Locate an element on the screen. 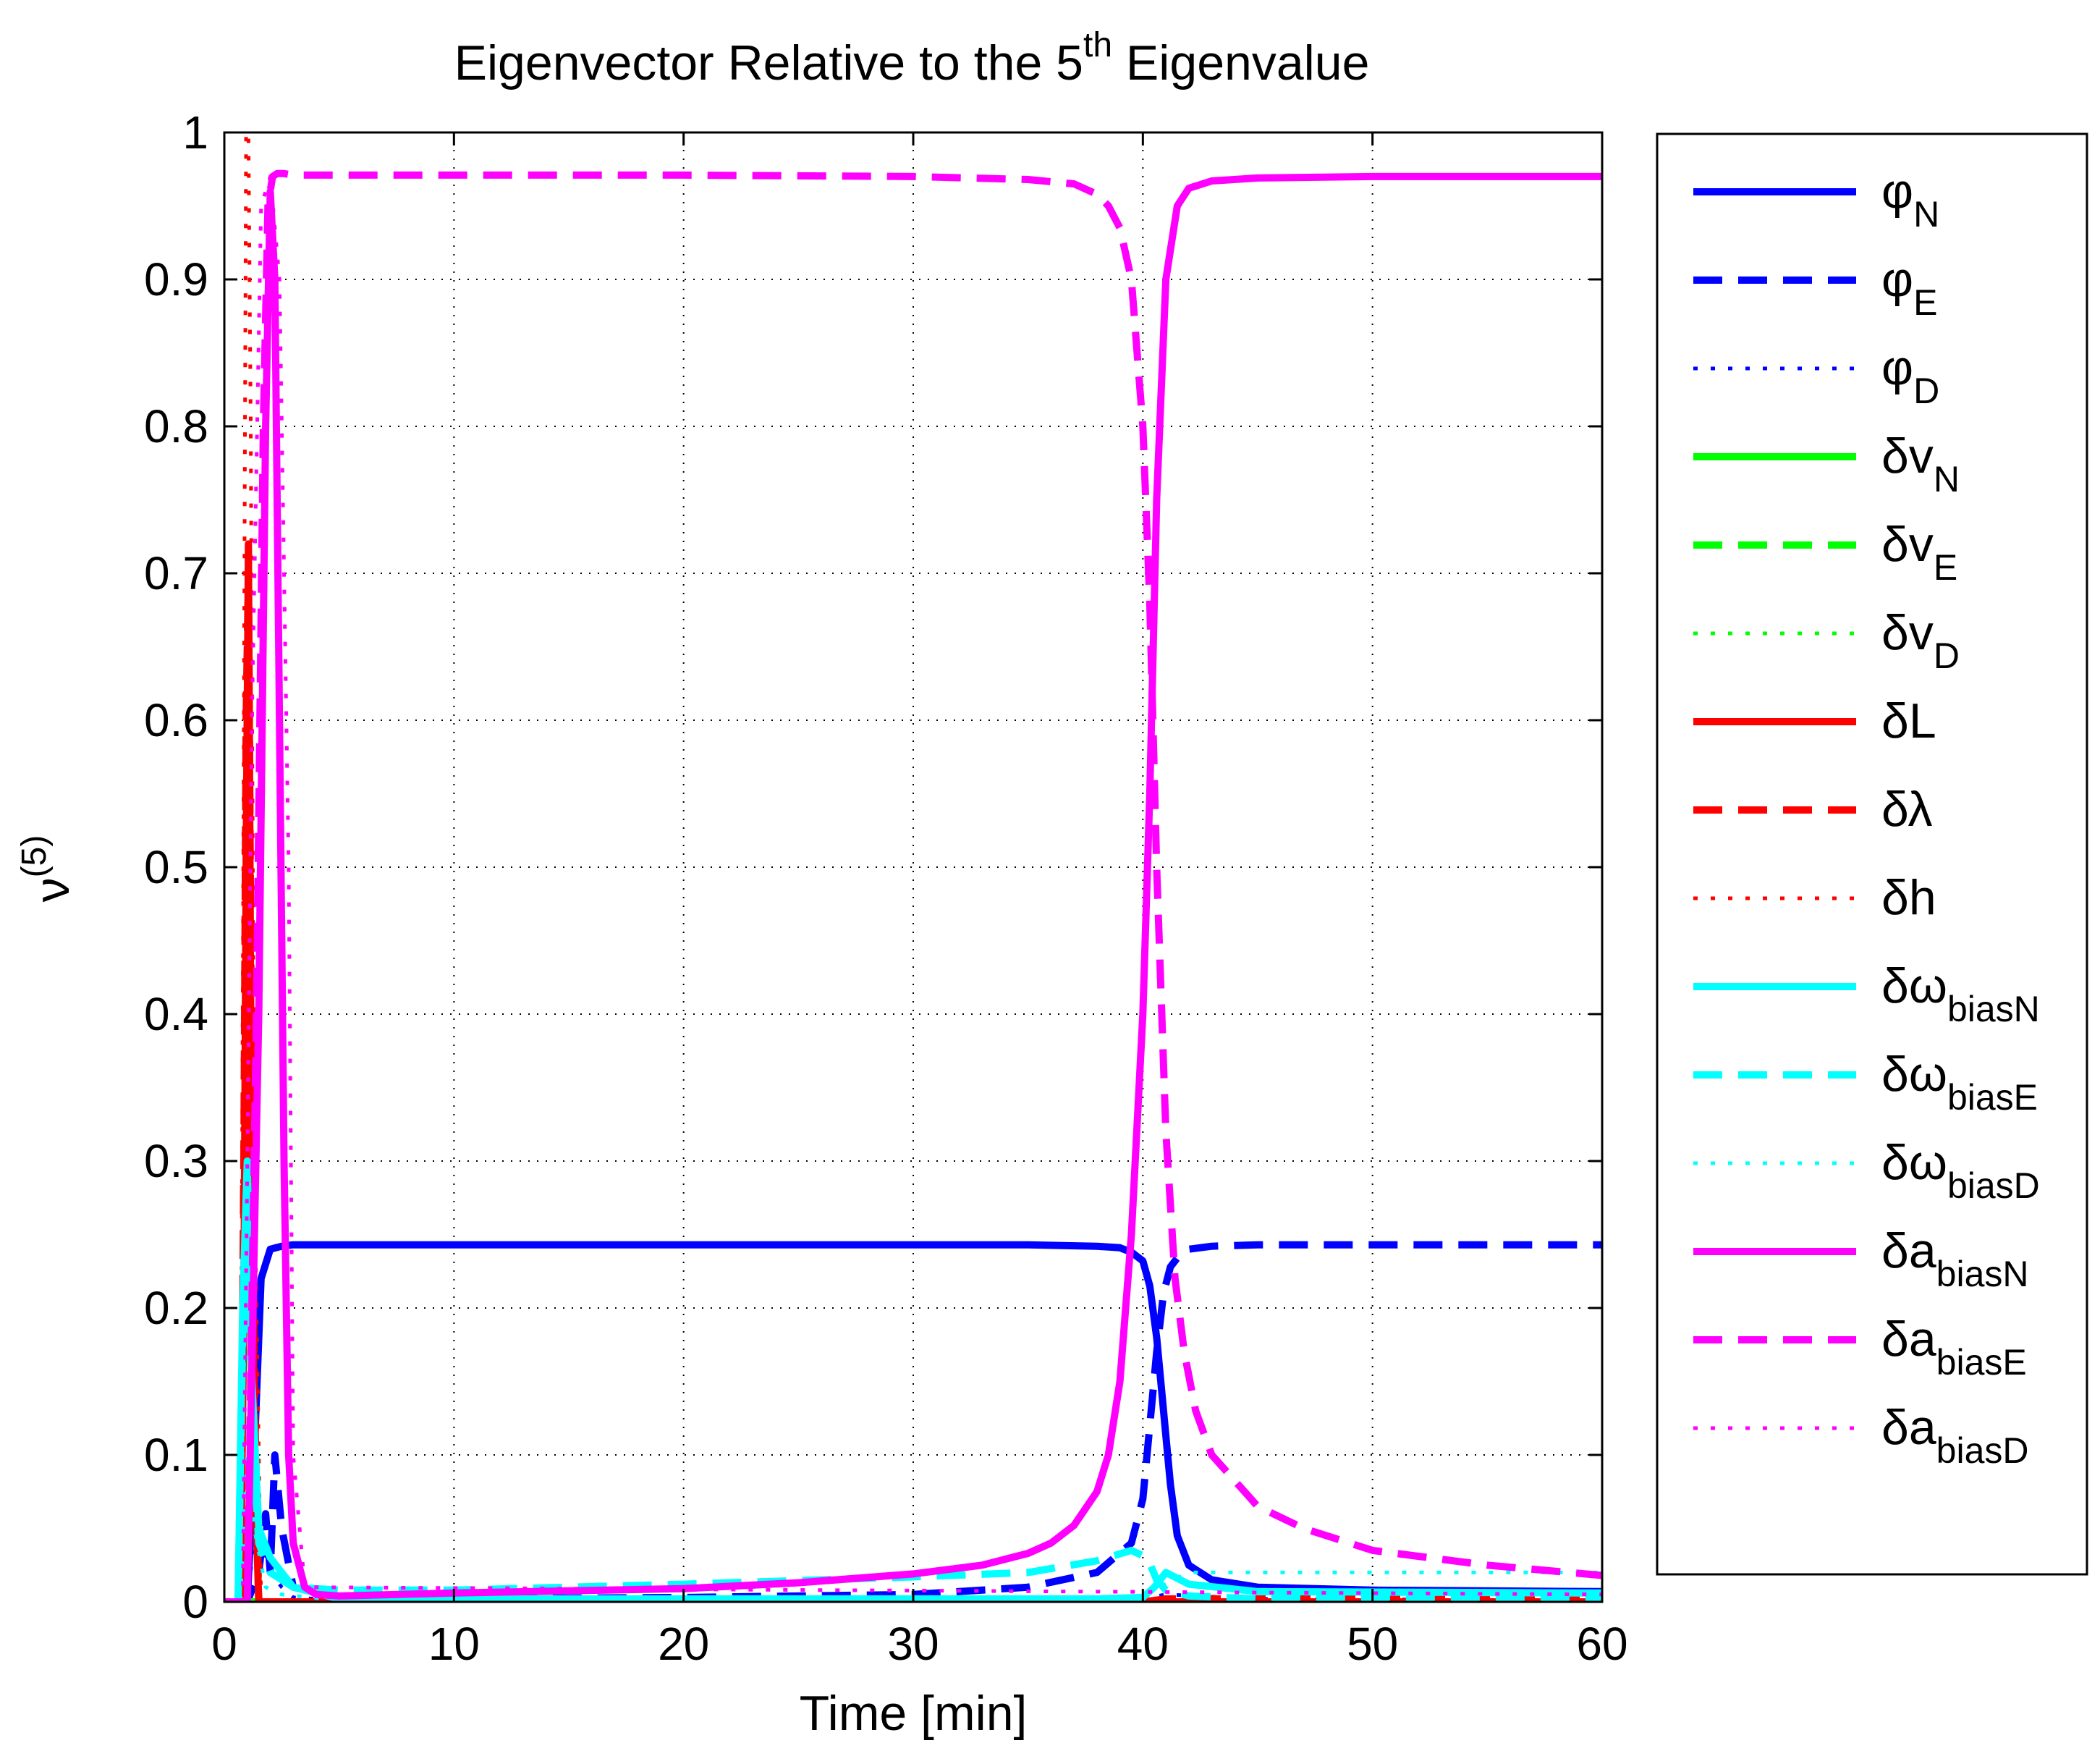  y-axis-label-superscript: (5) is located at coordinates (34, 856).